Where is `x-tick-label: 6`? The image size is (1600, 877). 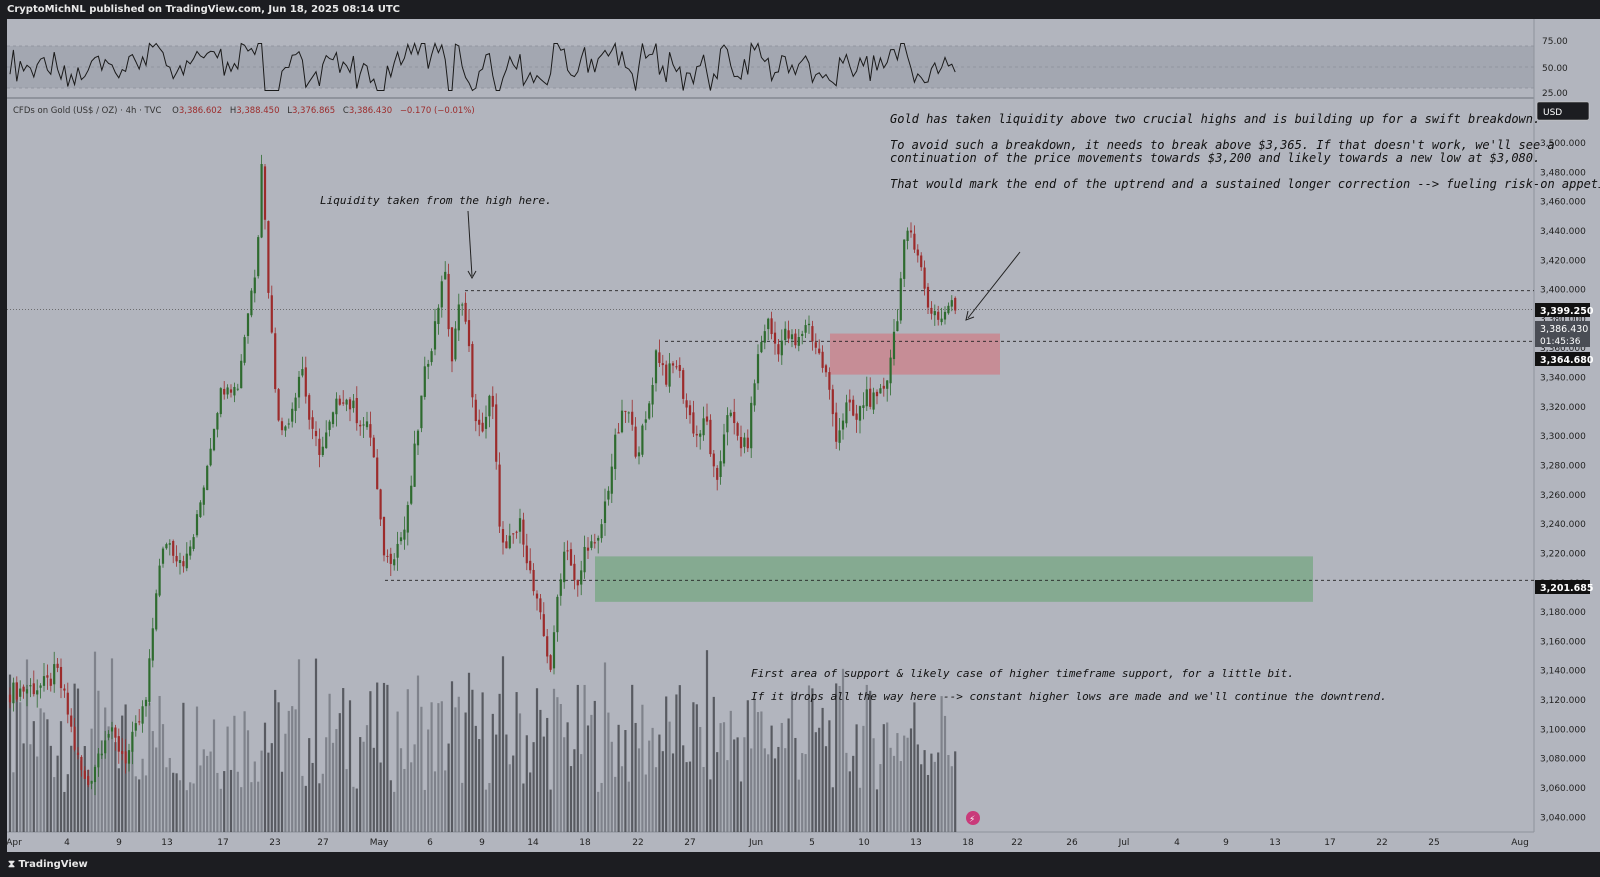 x-tick-label: 6 is located at coordinates (430, 843).